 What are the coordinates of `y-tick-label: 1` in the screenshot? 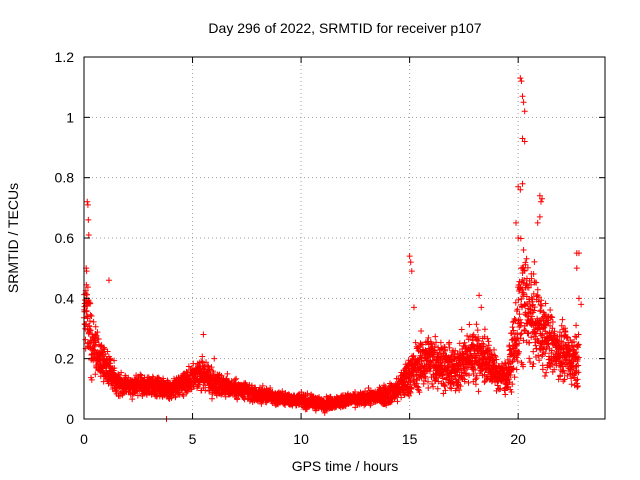 It's located at (70, 117).